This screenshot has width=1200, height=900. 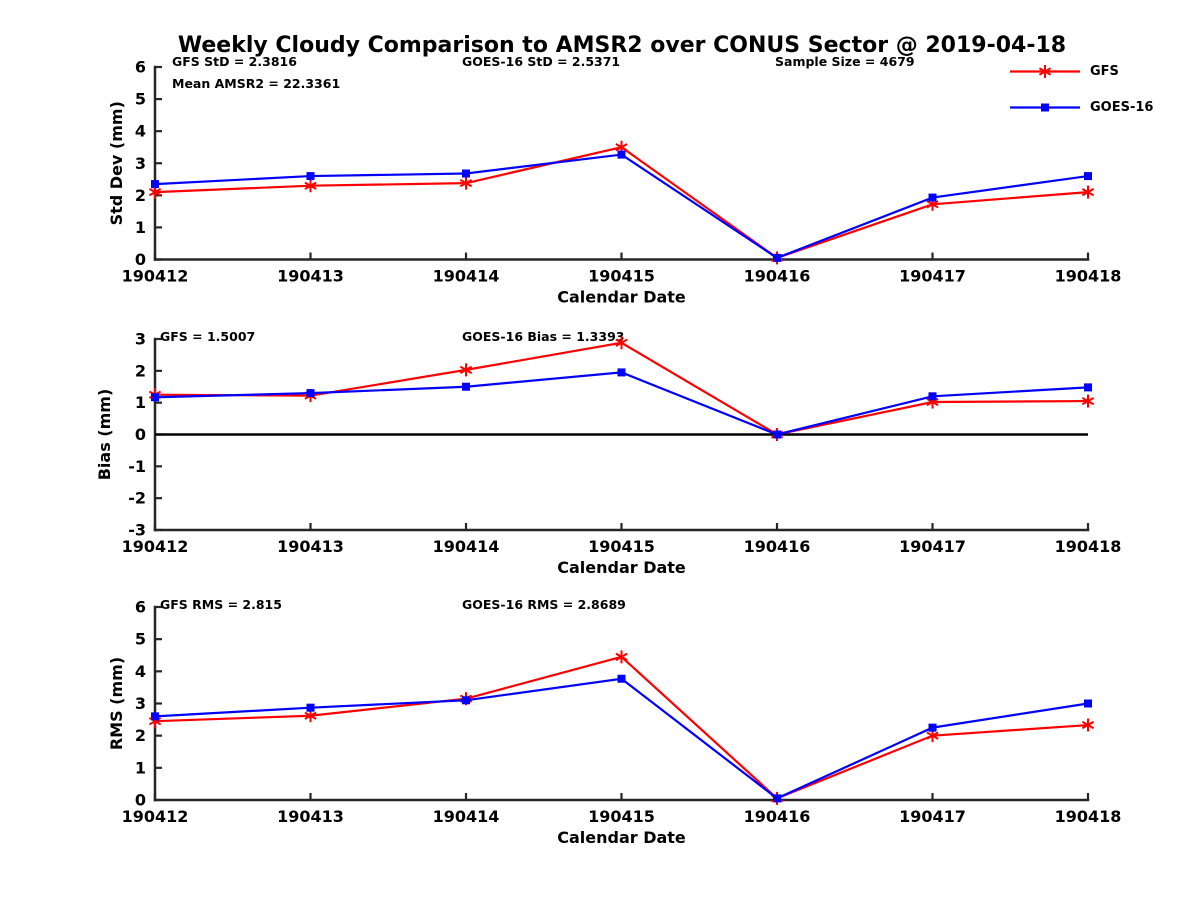 What do you see at coordinates (1045, 71) in the screenshot?
I see `gfs-line-asterisk-icon` at bounding box center [1045, 71].